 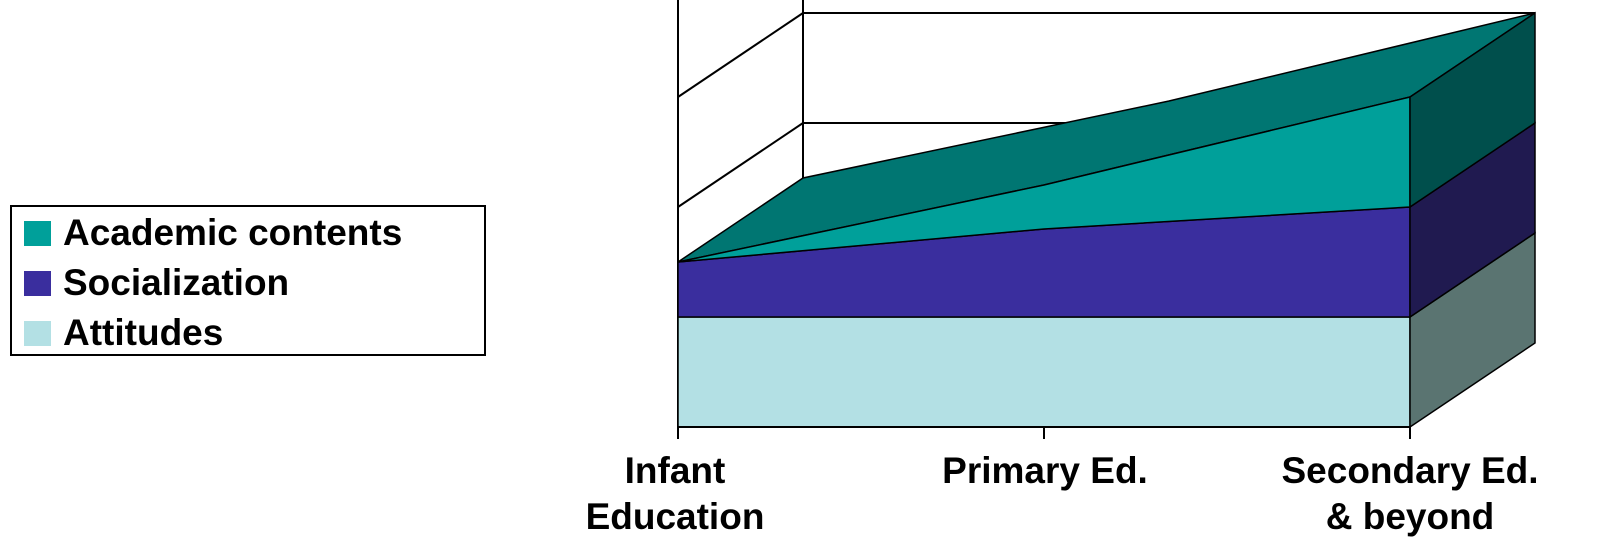 I want to click on legend-swatch-attitudes, so click(x=37, y=333).